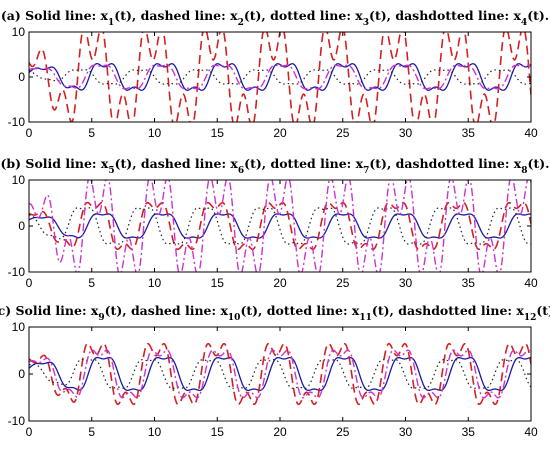 This screenshot has height=454, width=550. I want to click on title-subscript: 9, so click(101, 318).